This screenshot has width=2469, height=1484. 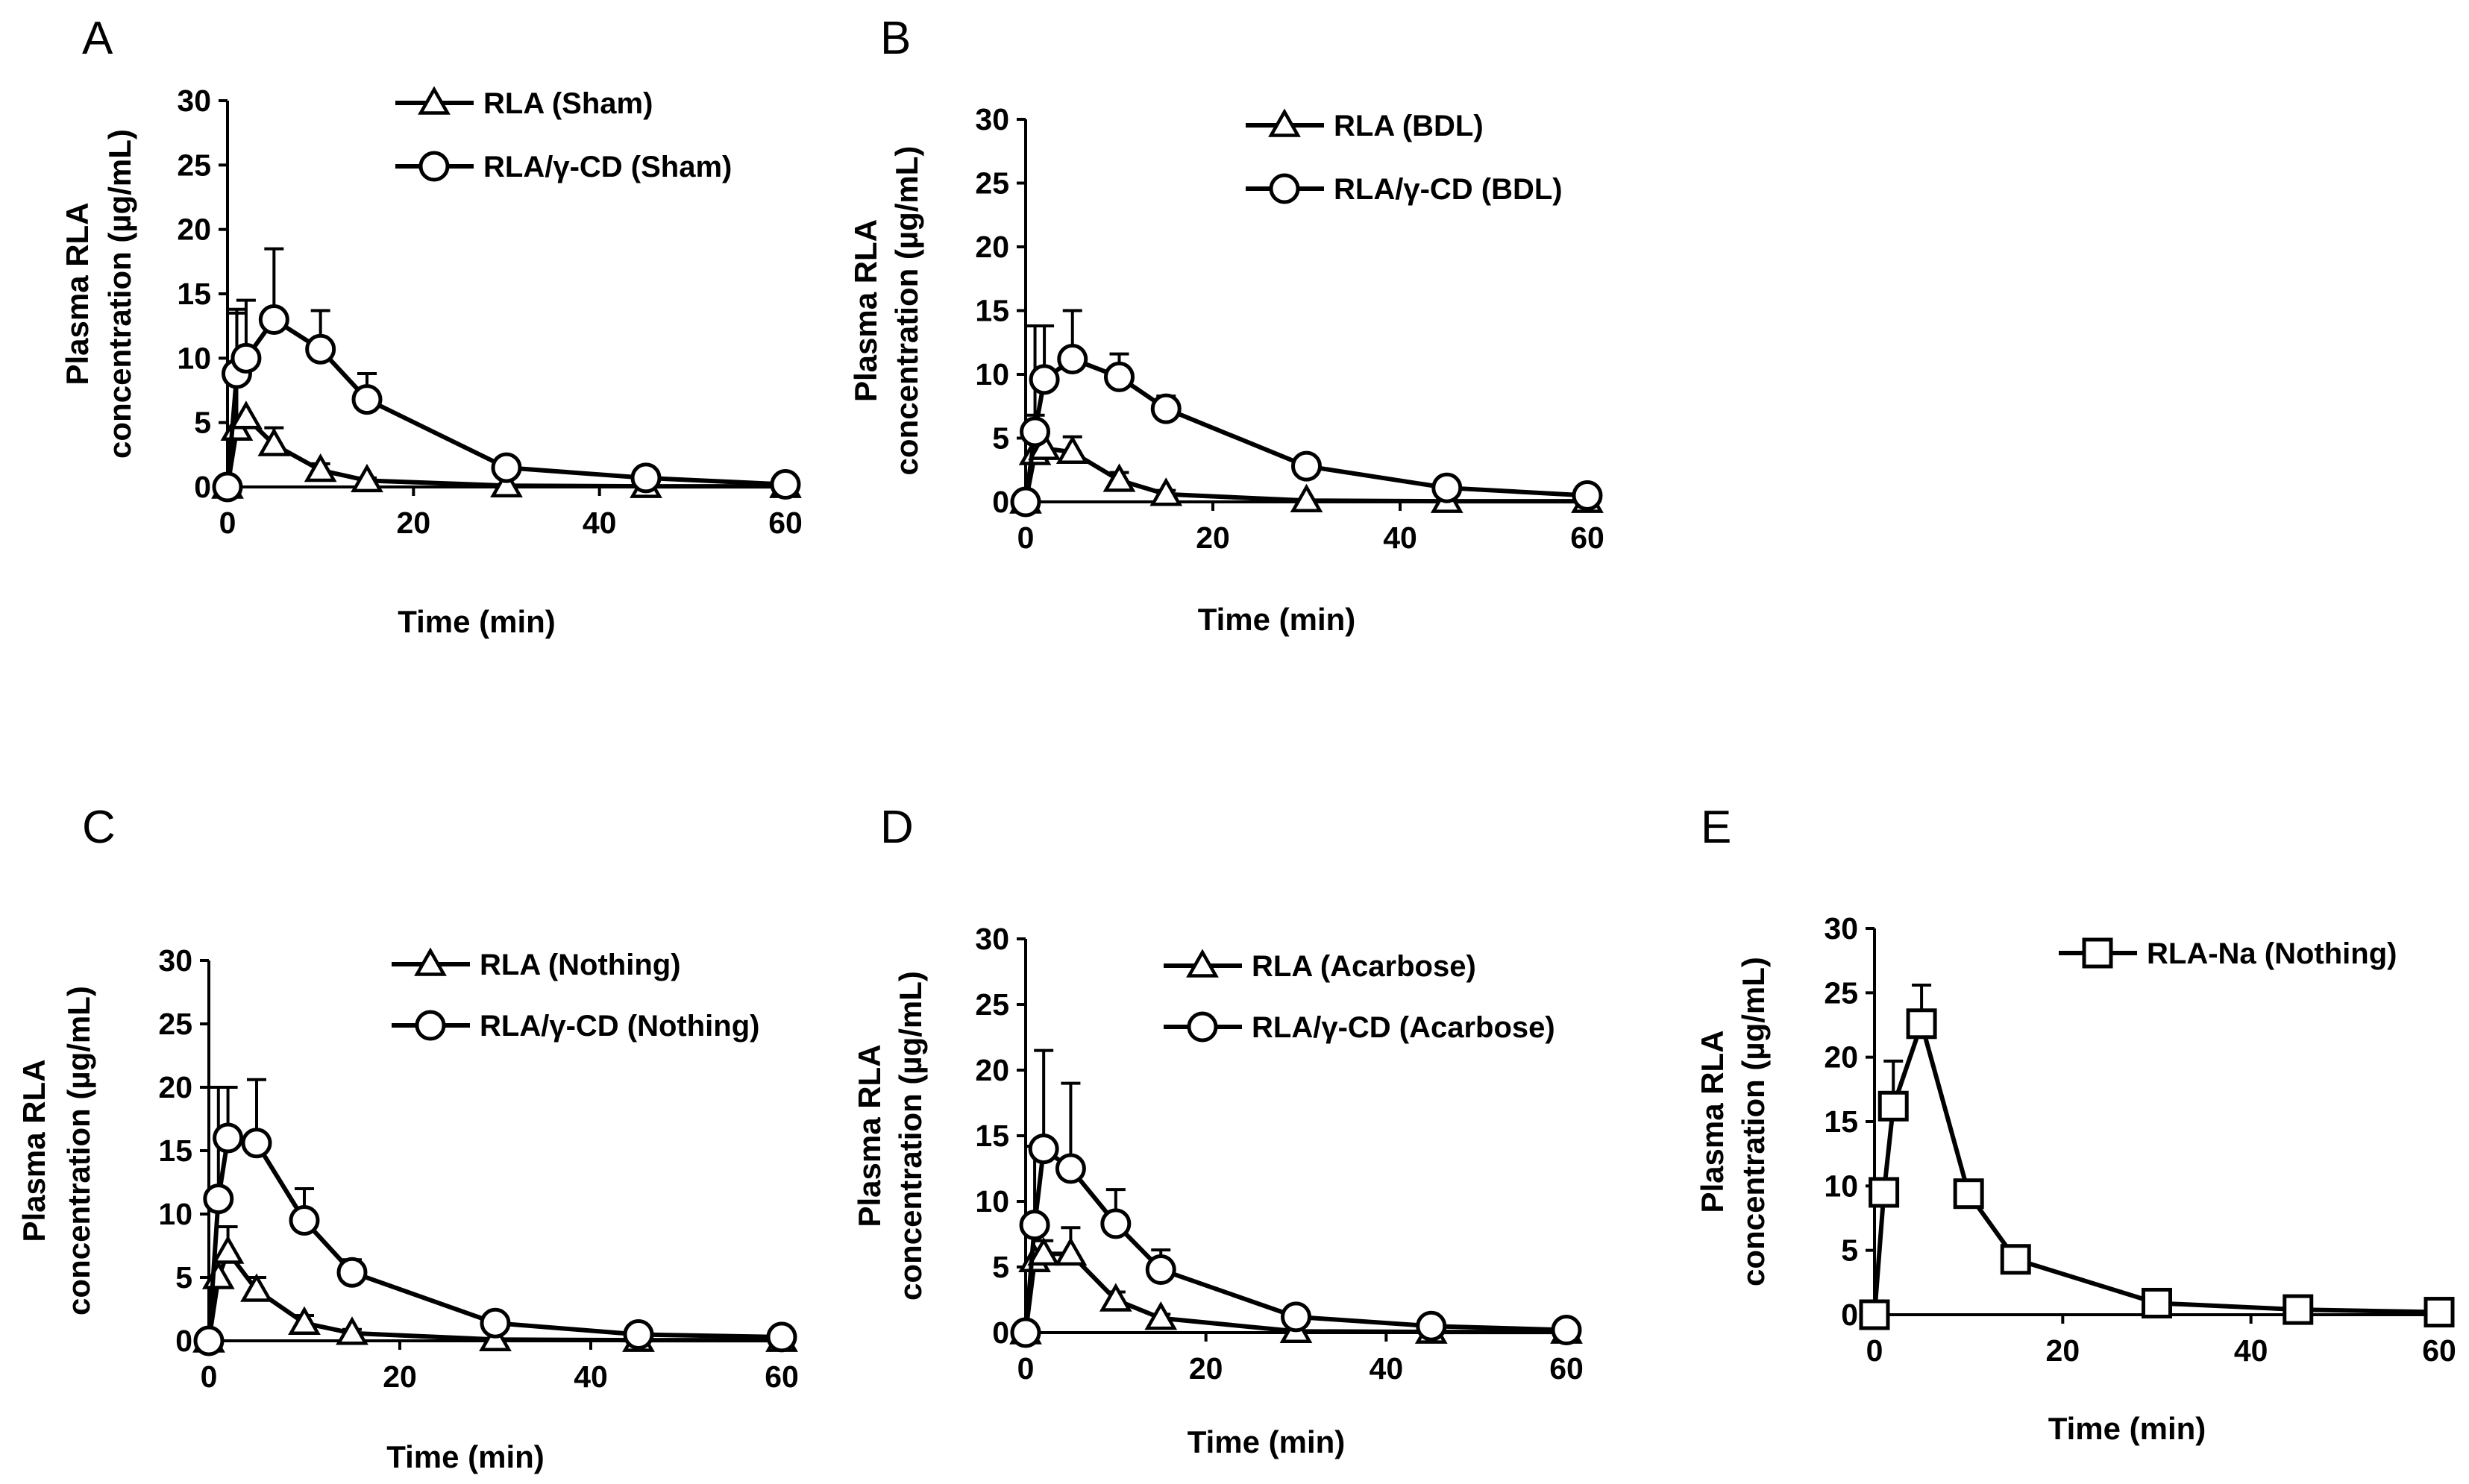 What do you see at coordinates (435, 101) in the screenshot?
I see `legend-marker-a-triangle` at bounding box center [435, 101].